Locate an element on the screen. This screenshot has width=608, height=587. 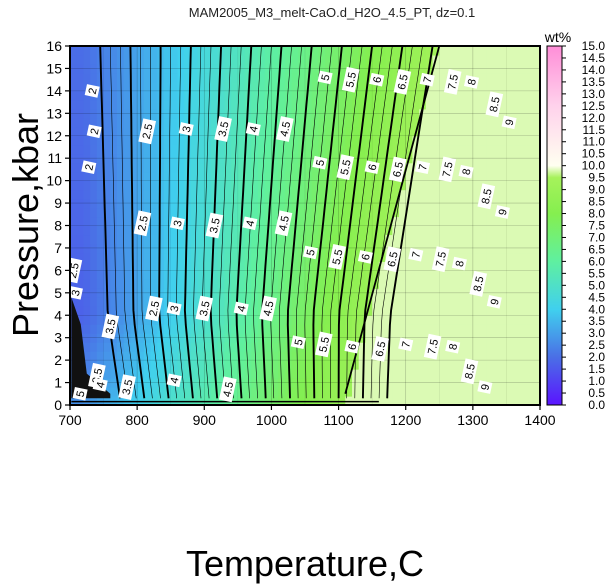
y-tick-label: 12 is located at coordinates (54, 136).